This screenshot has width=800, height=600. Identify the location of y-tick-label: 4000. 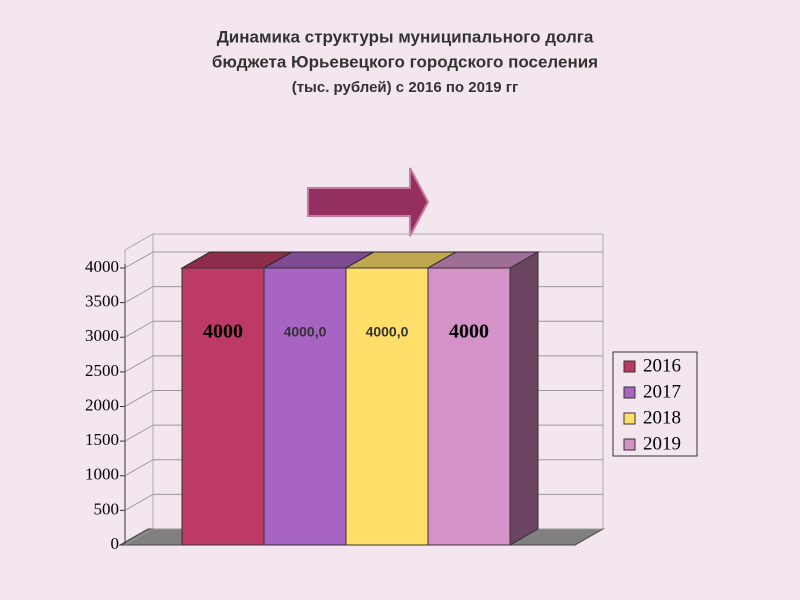
(102, 266).